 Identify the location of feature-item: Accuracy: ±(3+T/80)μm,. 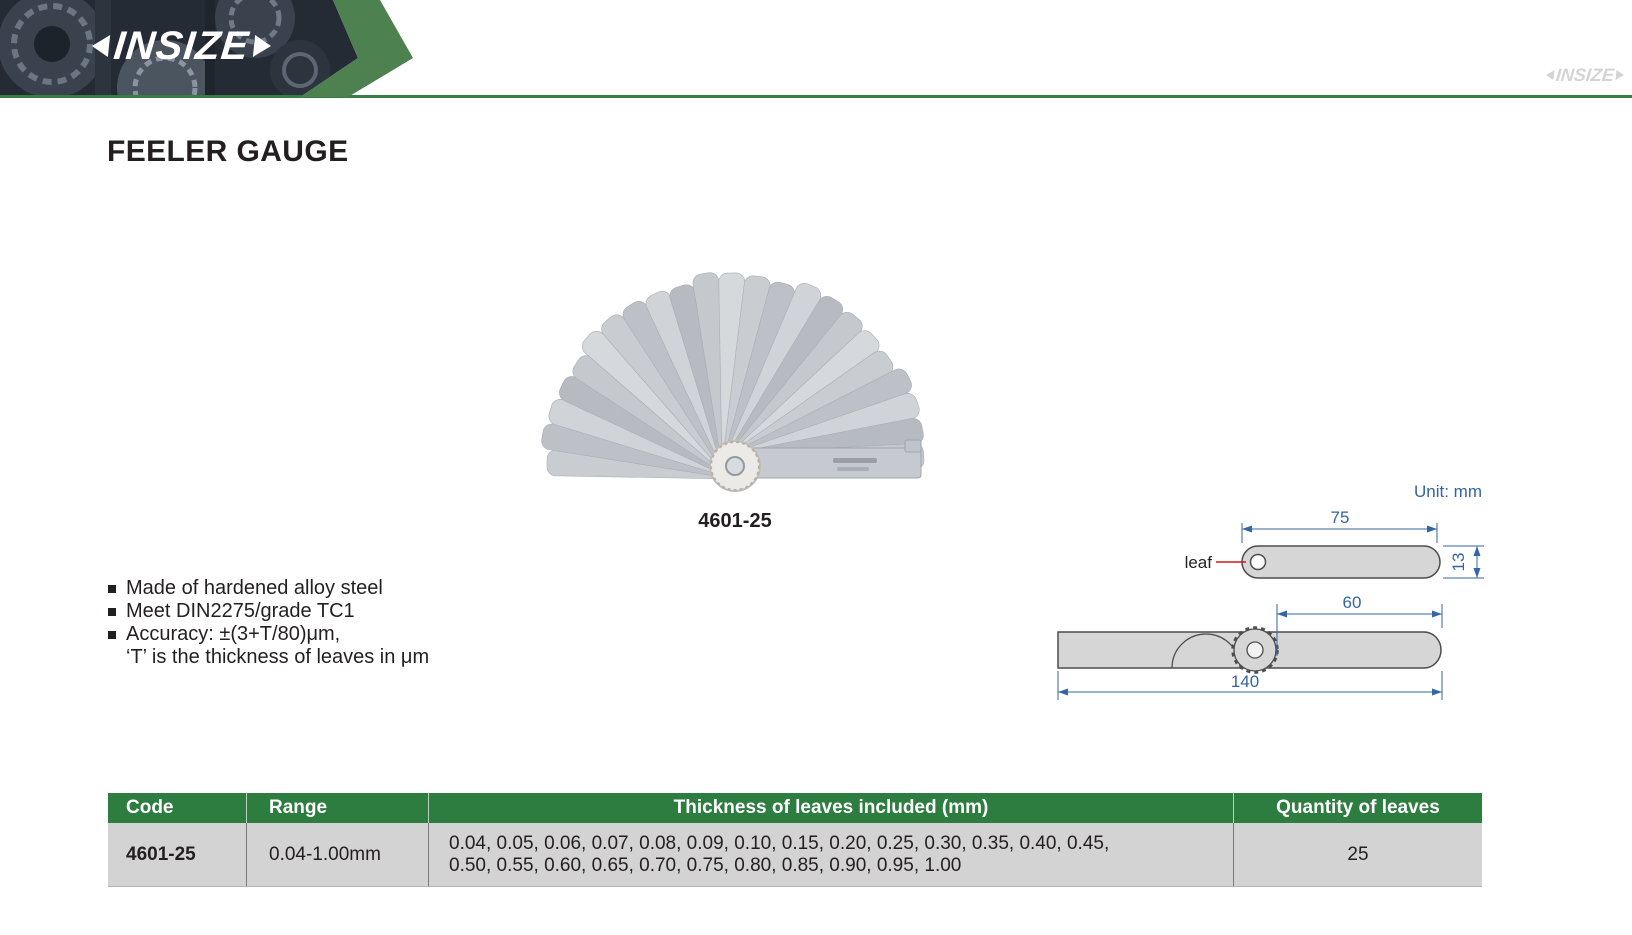
(268, 634).